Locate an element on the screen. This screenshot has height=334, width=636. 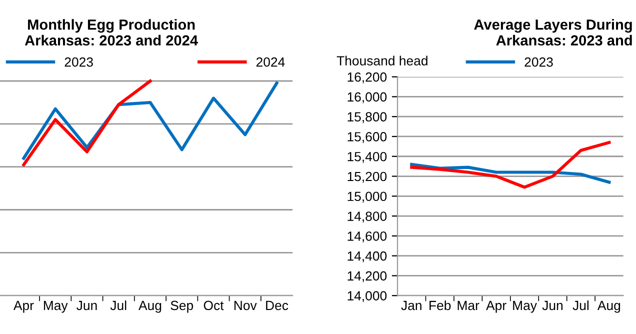
y-tick-label: 15,600 is located at coordinates (367, 137).